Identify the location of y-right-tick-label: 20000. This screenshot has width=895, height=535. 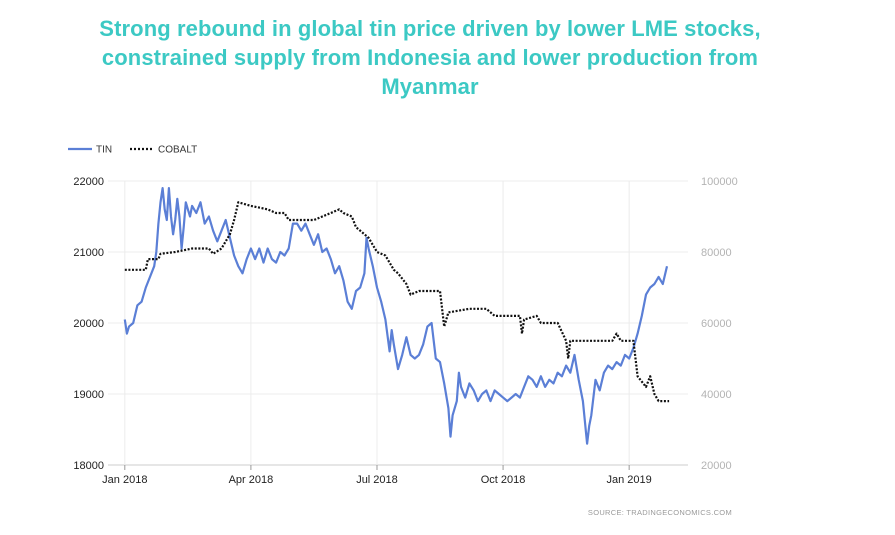
(716, 466).